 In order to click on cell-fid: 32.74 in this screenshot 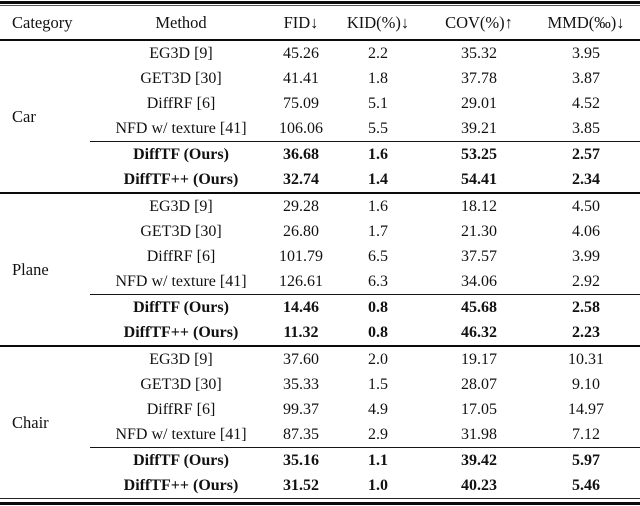, I will do `click(301, 179)`.